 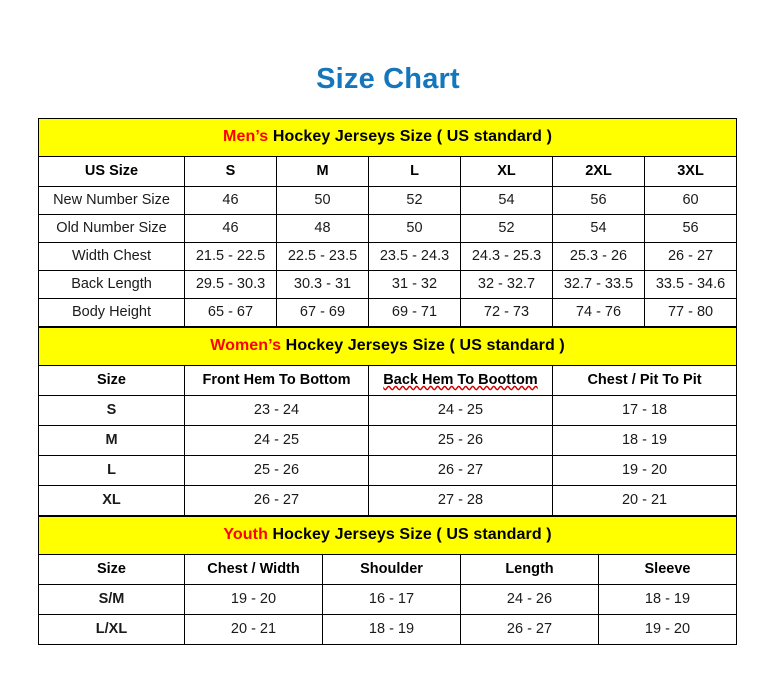 What do you see at coordinates (111, 410) in the screenshot?
I see `womens-row-0-label: S` at bounding box center [111, 410].